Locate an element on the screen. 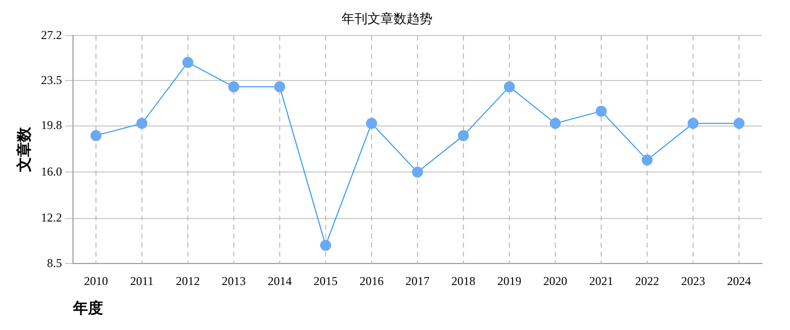  x-tick-label: 2024 is located at coordinates (739, 281).